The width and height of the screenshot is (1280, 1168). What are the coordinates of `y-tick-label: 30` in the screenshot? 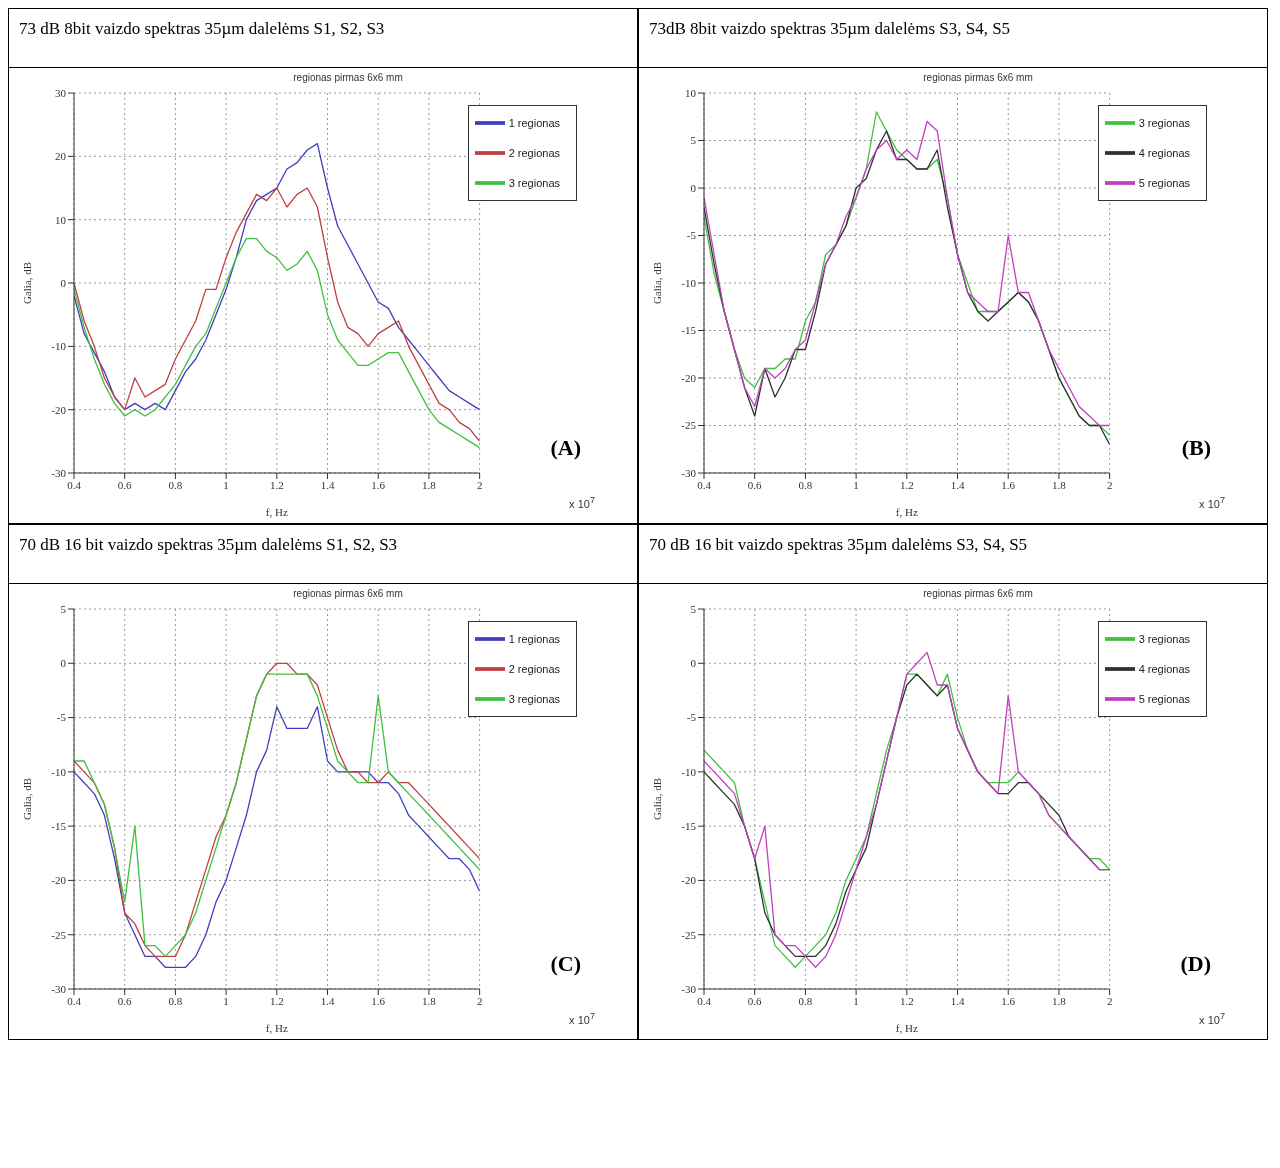 It's located at (61, 92).